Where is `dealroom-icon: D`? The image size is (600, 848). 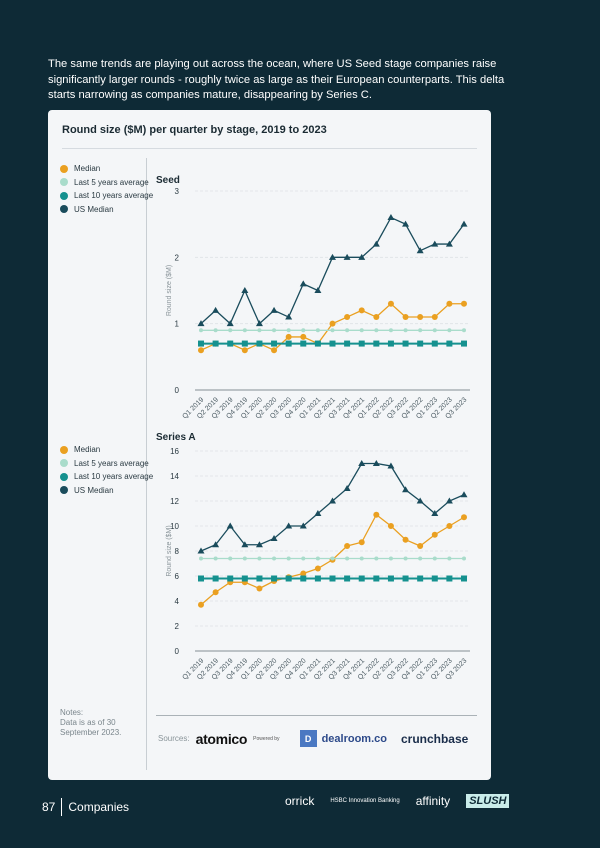
dealroom-icon: D is located at coordinates (308, 738).